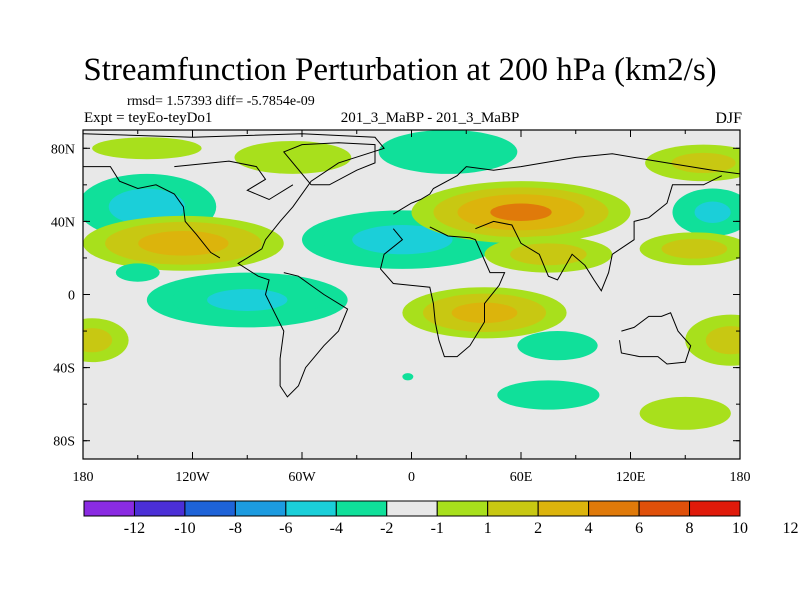 The image size is (800, 600). Describe the element at coordinates (221, 101) in the screenshot. I see `stats-label: rmsd= 1.57393 diff= -5.7854e-09` at that location.